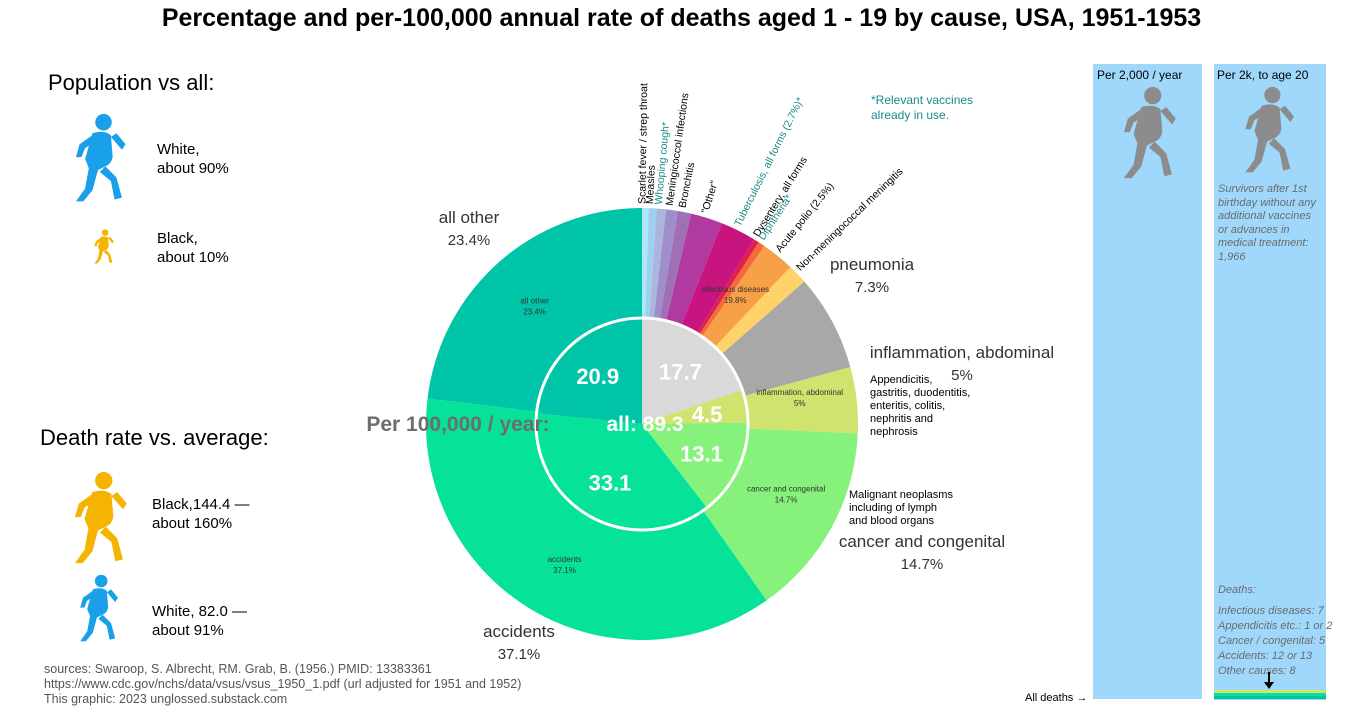 The height and width of the screenshot is (710, 1363). What do you see at coordinates (1270, 697) in the screenshot?
I see `deaths-band-other` at bounding box center [1270, 697].